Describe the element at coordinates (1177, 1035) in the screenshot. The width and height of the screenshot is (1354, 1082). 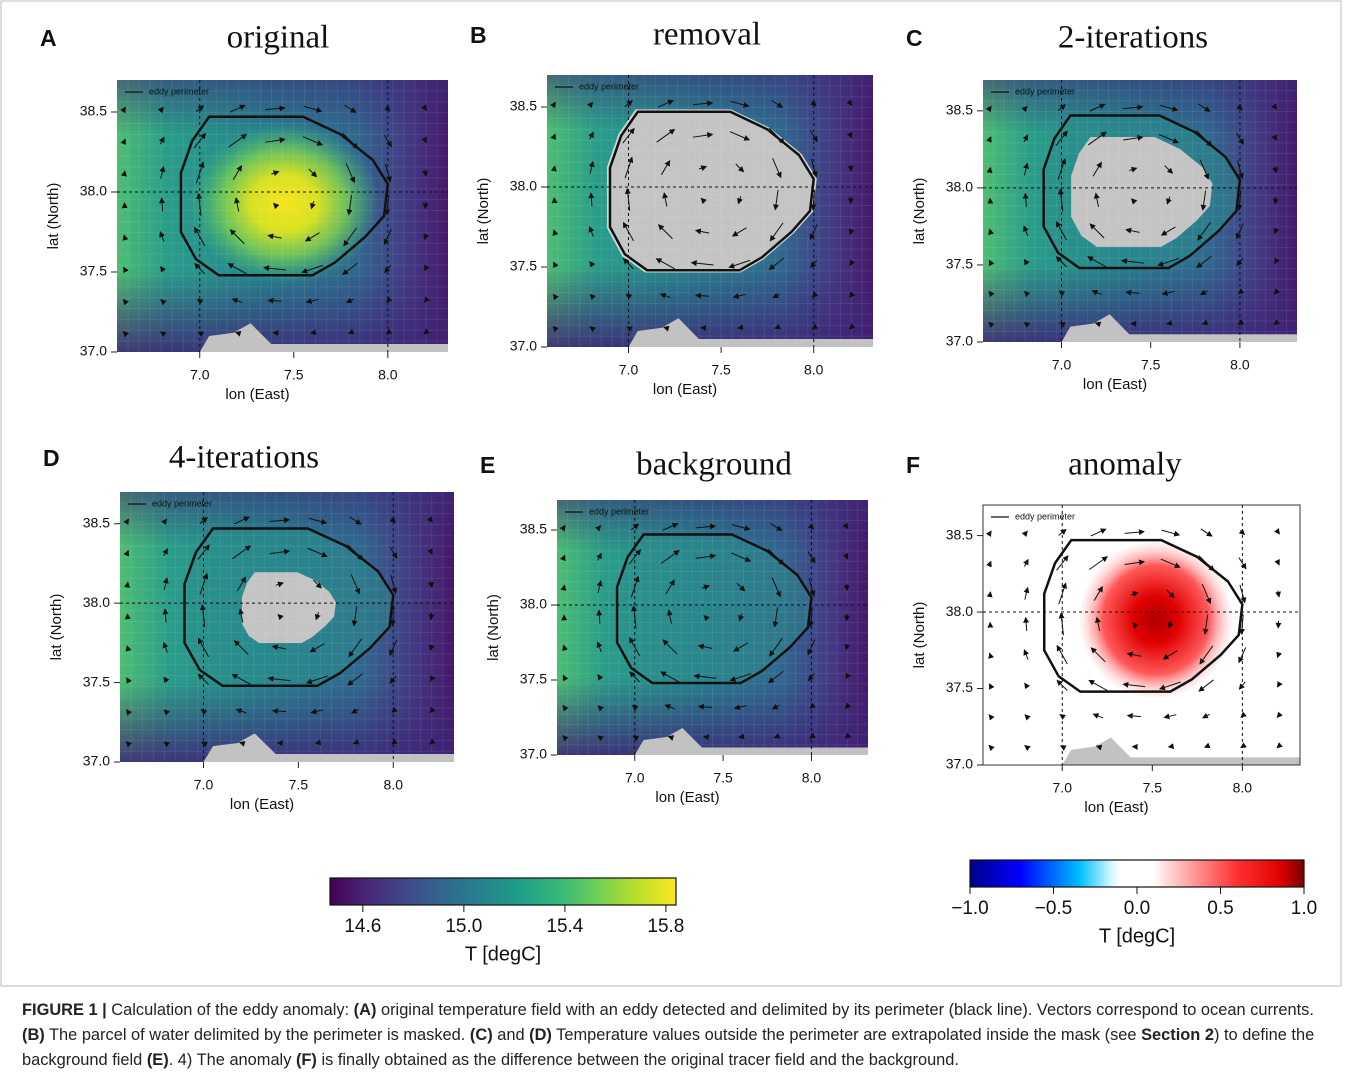
I see `caption-bold: Section 2` at that location.